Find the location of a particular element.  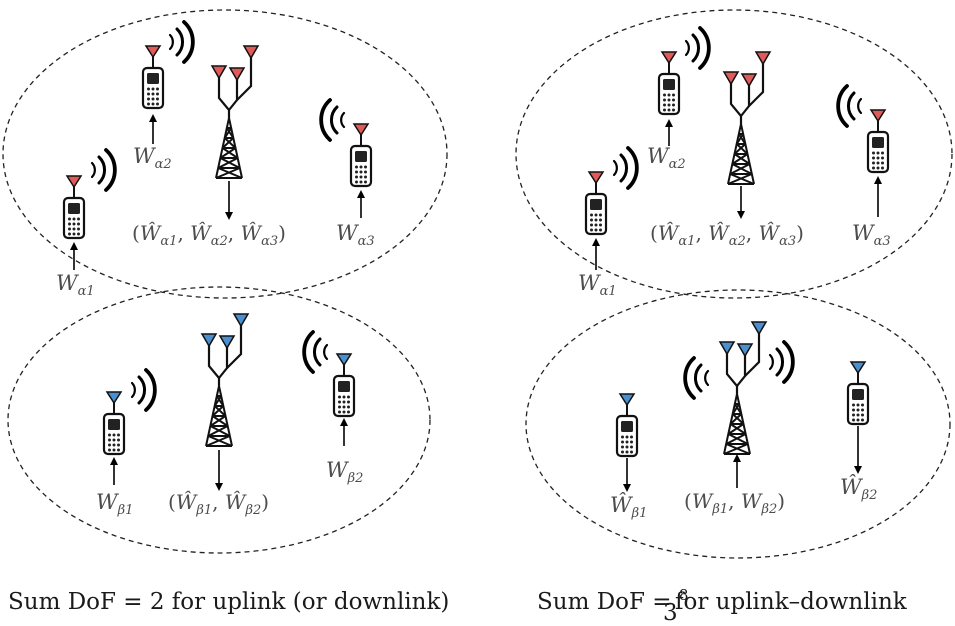

label-w-beta1: Ŵβ1 is located at coordinates (628, 507).